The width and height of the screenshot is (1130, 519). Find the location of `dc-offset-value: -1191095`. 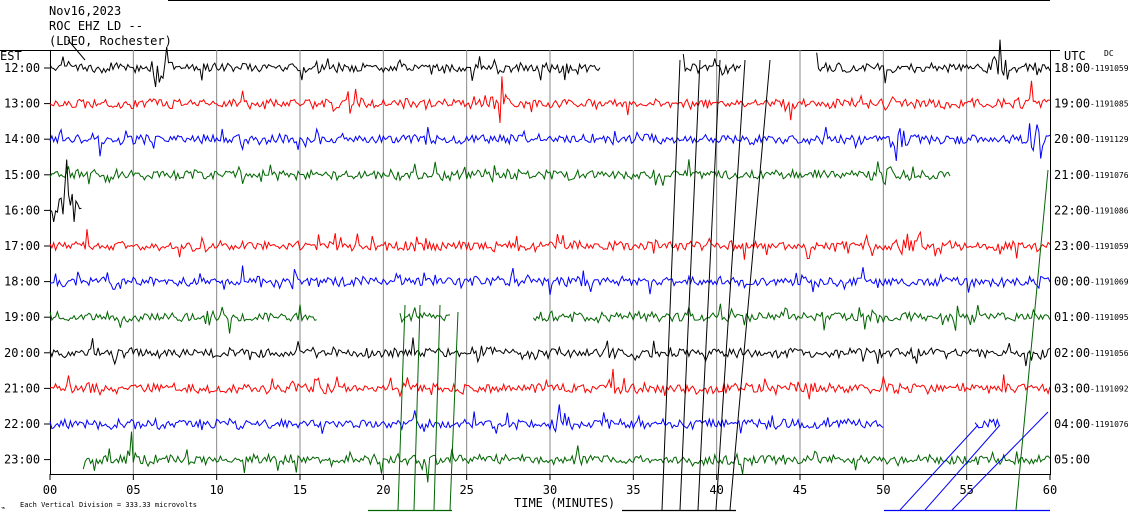

dc-offset-value: -1191095 is located at coordinates (1109, 317).